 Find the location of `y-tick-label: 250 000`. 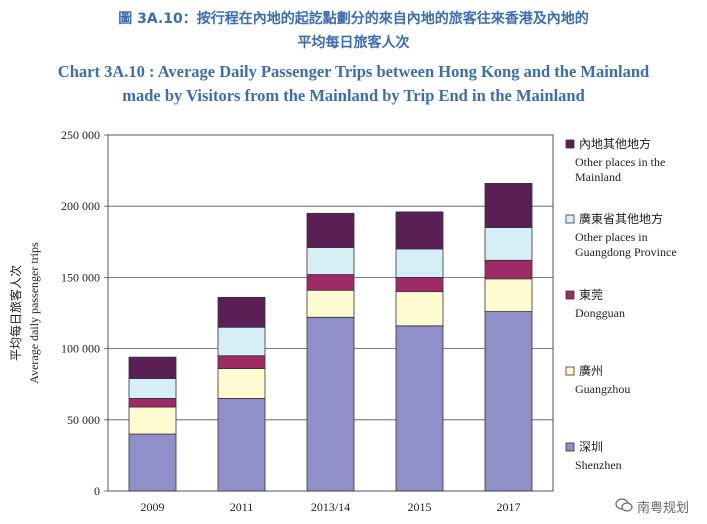

y-tick-label: 250 000 is located at coordinates (80, 135).